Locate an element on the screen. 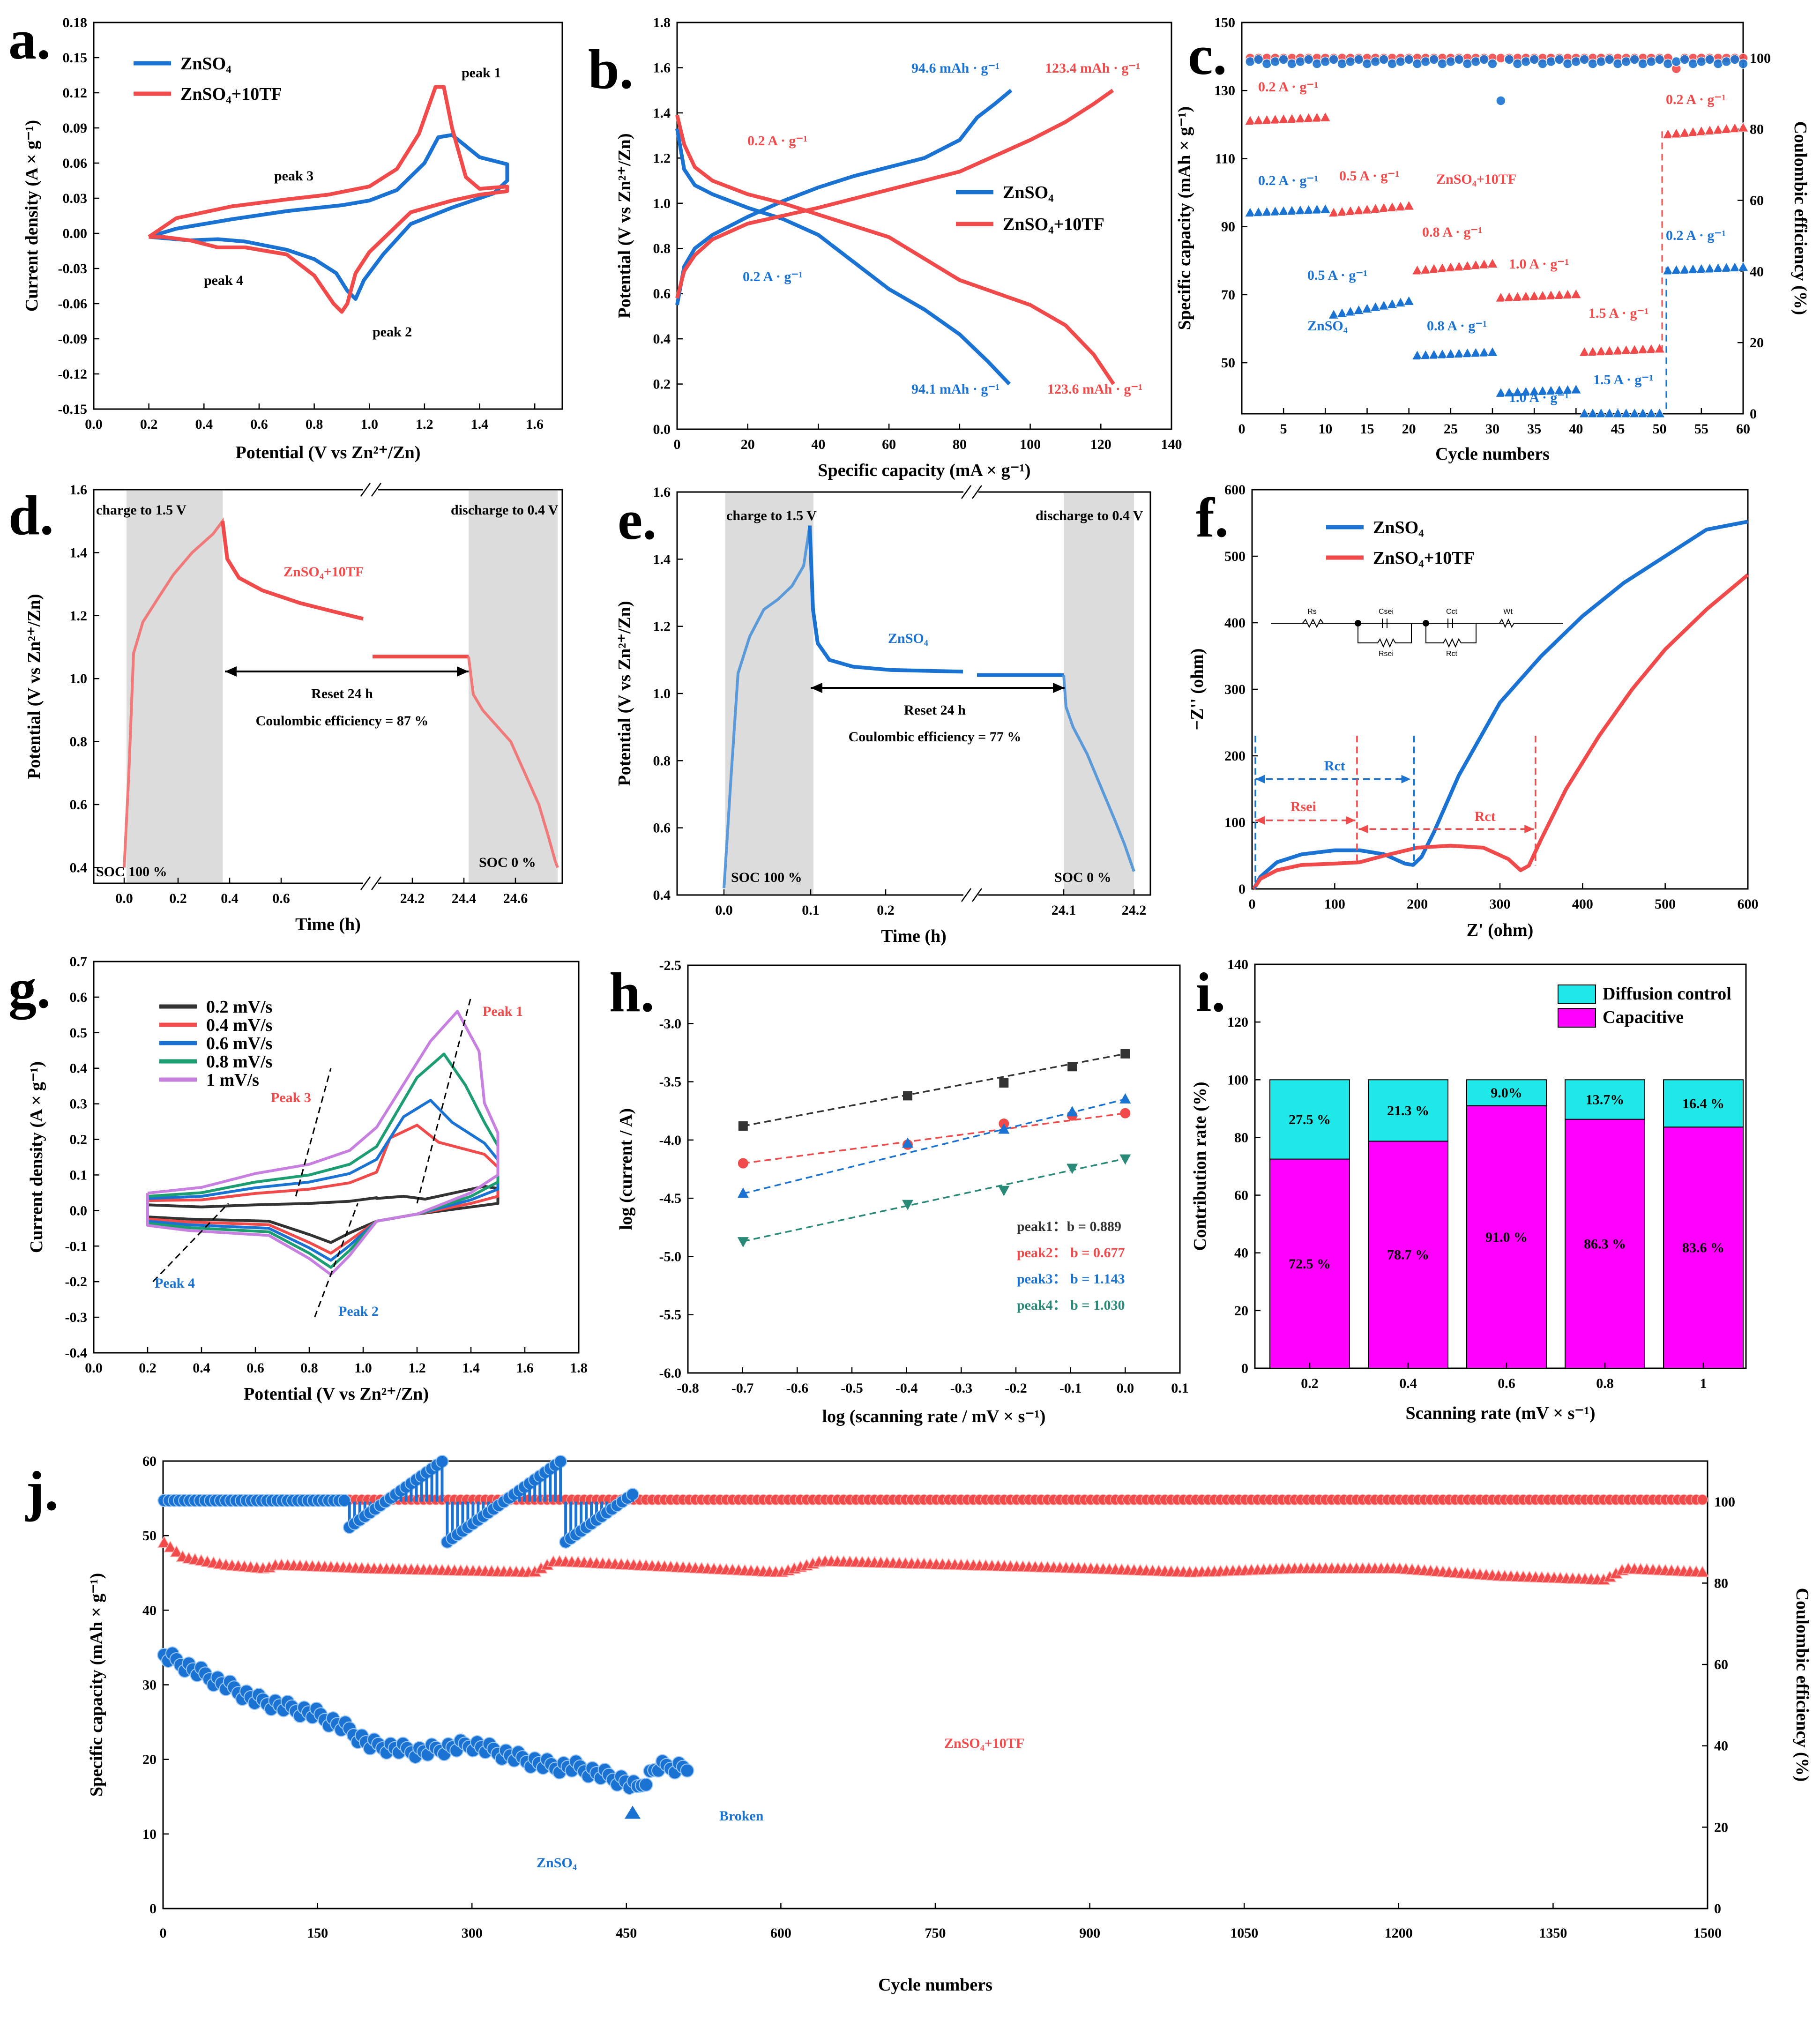  legend-label: 0.8 mV/s is located at coordinates (239, 1062).